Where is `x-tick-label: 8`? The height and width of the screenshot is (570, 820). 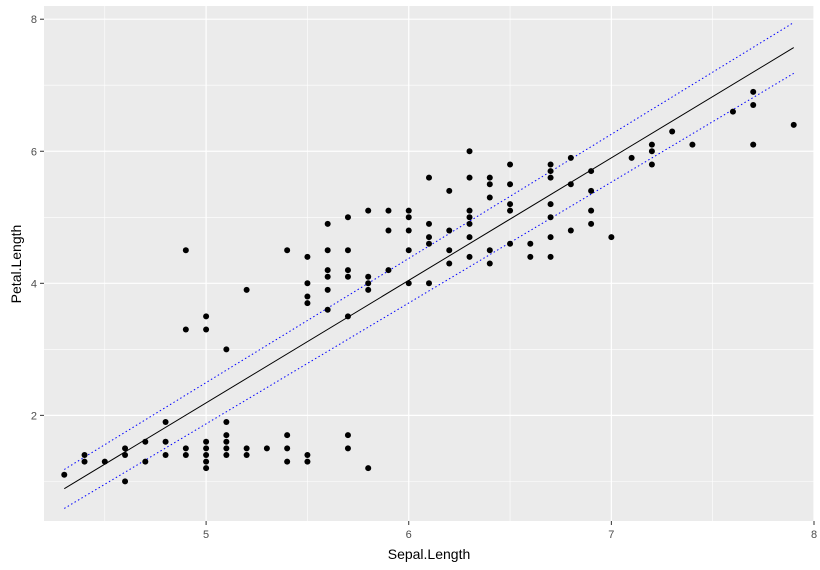 x-tick-label: 8 is located at coordinates (814, 535).